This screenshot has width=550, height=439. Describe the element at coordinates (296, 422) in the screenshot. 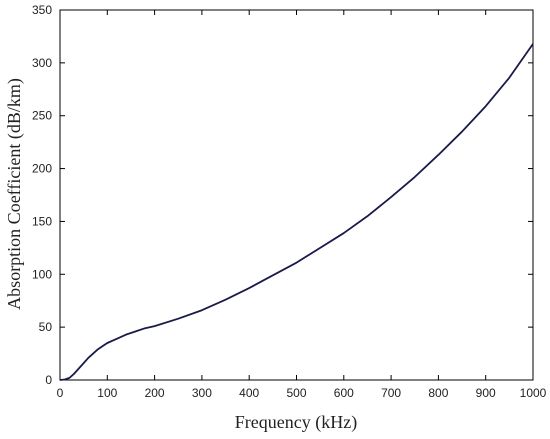

I see `x-axis-title: Frequency (kHz)` at that location.